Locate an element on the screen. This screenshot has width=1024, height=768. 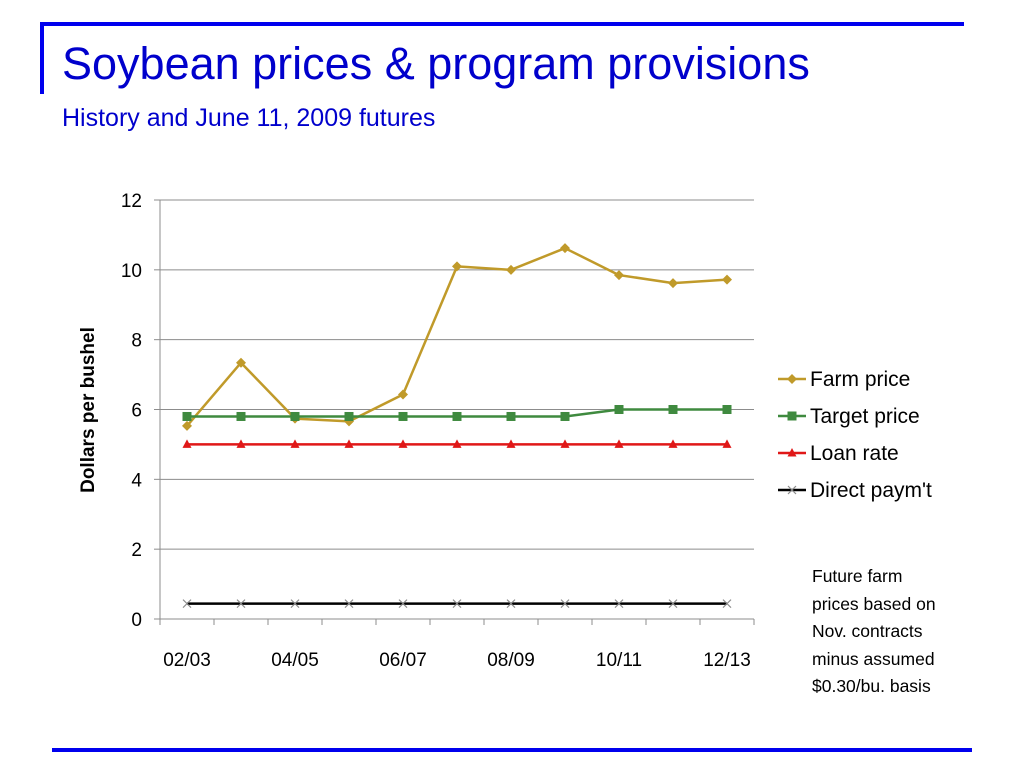
x-tick-label: 08/09 is located at coordinates (511, 660).